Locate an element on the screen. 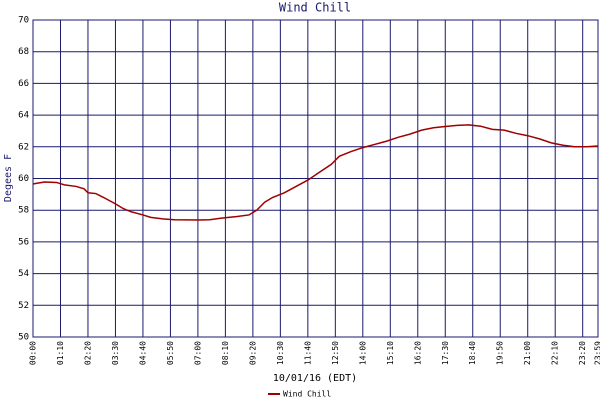  x-tick-label: 09:20 is located at coordinates (252, 353).